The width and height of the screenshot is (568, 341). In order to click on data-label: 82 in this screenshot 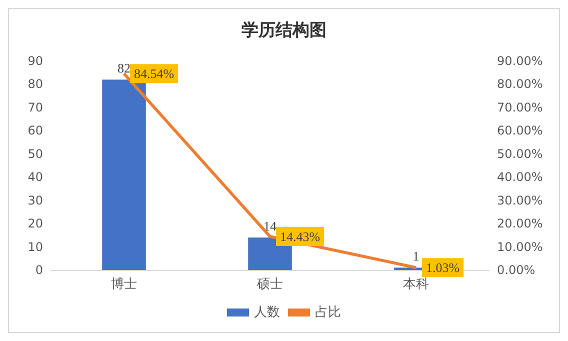, I will do `click(124, 68)`.